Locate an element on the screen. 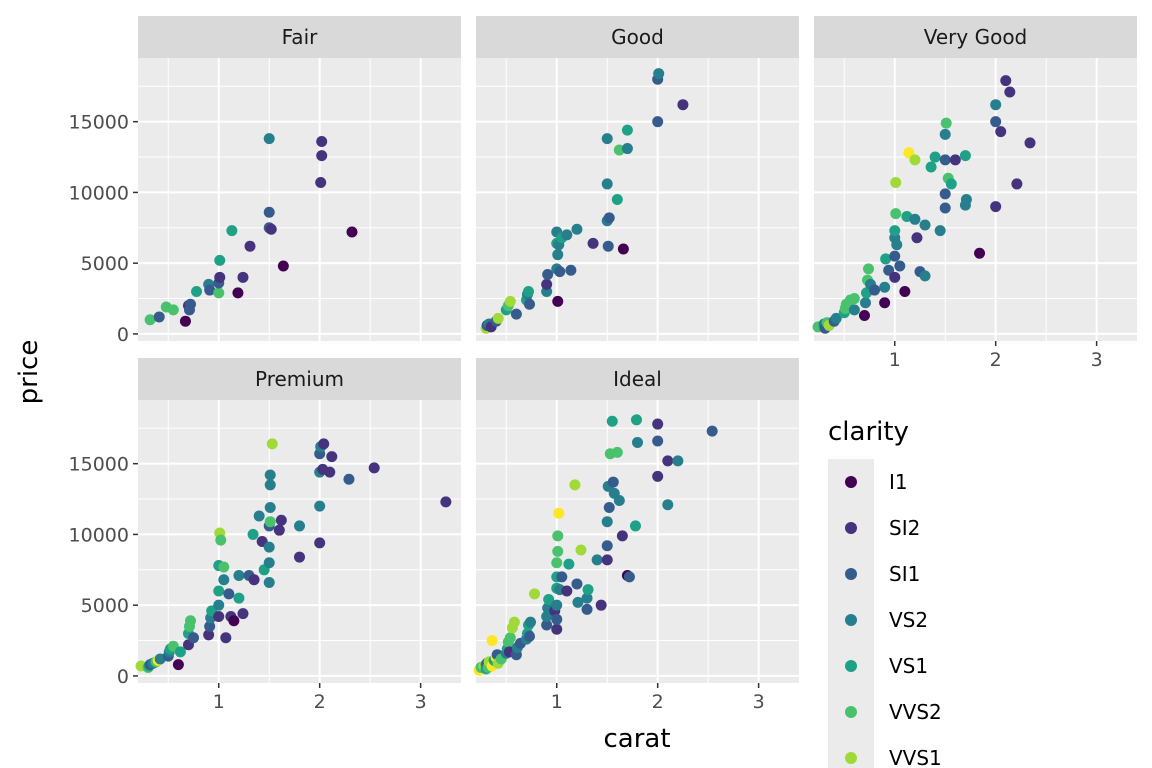 The image size is (1152, 768). y-tick-label: 5000 is located at coordinates (105, 264).